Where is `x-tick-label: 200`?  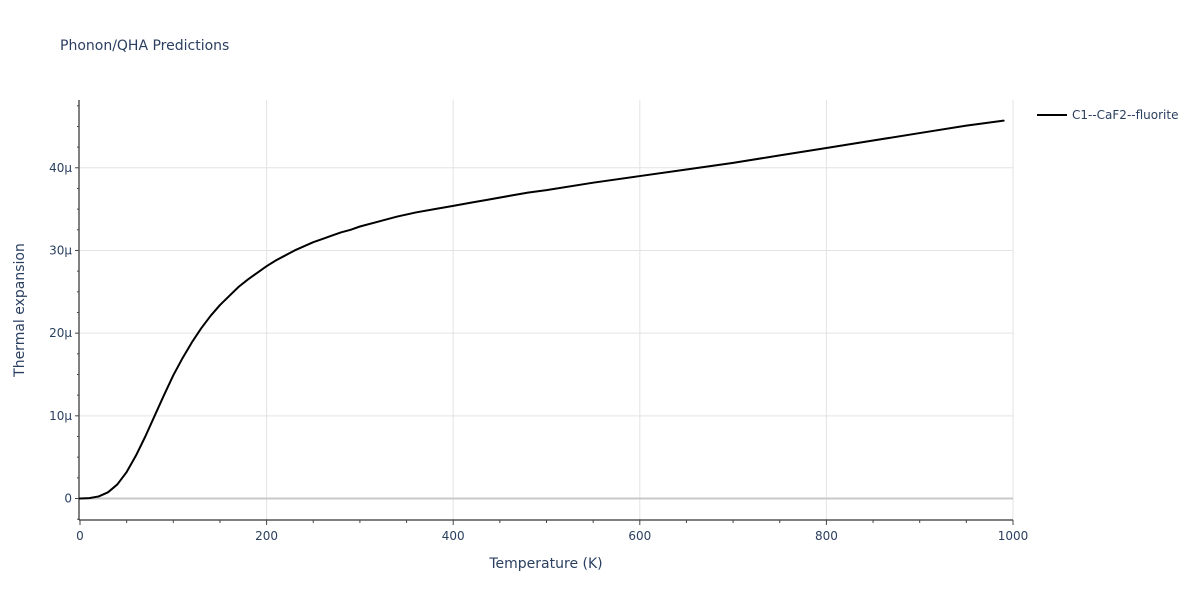 x-tick-label: 200 is located at coordinates (266, 536).